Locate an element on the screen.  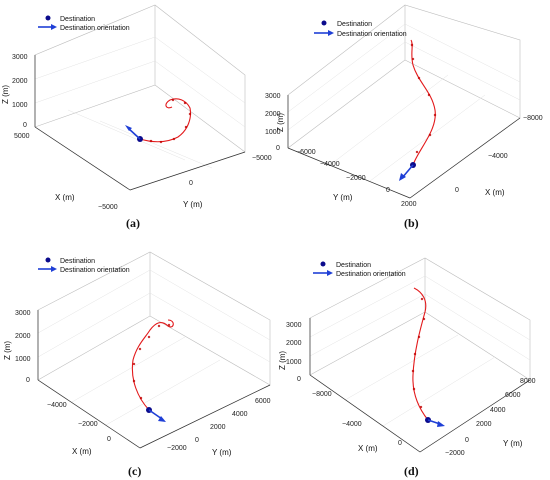
y-tick: 8000 is located at coordinates (528, 381).